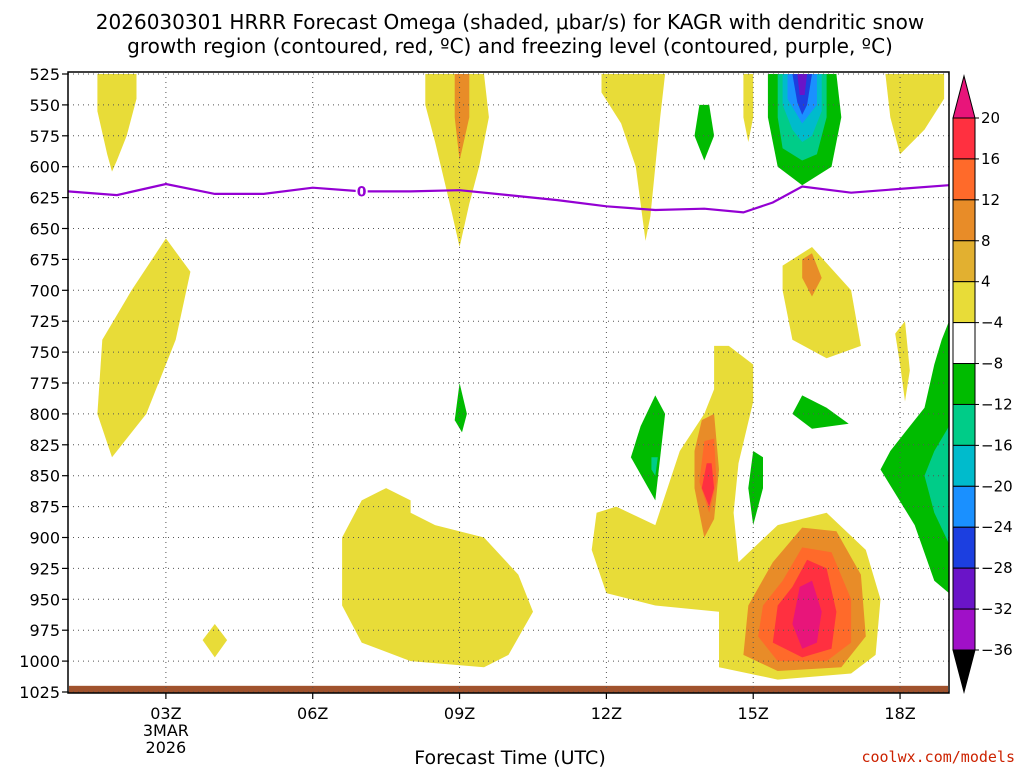 The width and height of the screenshot is (1024, 768). What do you see at coordinates (997, 650) in the screenshot?
I see `colorbar-label-13: −36` at bounding box center [997, 650].